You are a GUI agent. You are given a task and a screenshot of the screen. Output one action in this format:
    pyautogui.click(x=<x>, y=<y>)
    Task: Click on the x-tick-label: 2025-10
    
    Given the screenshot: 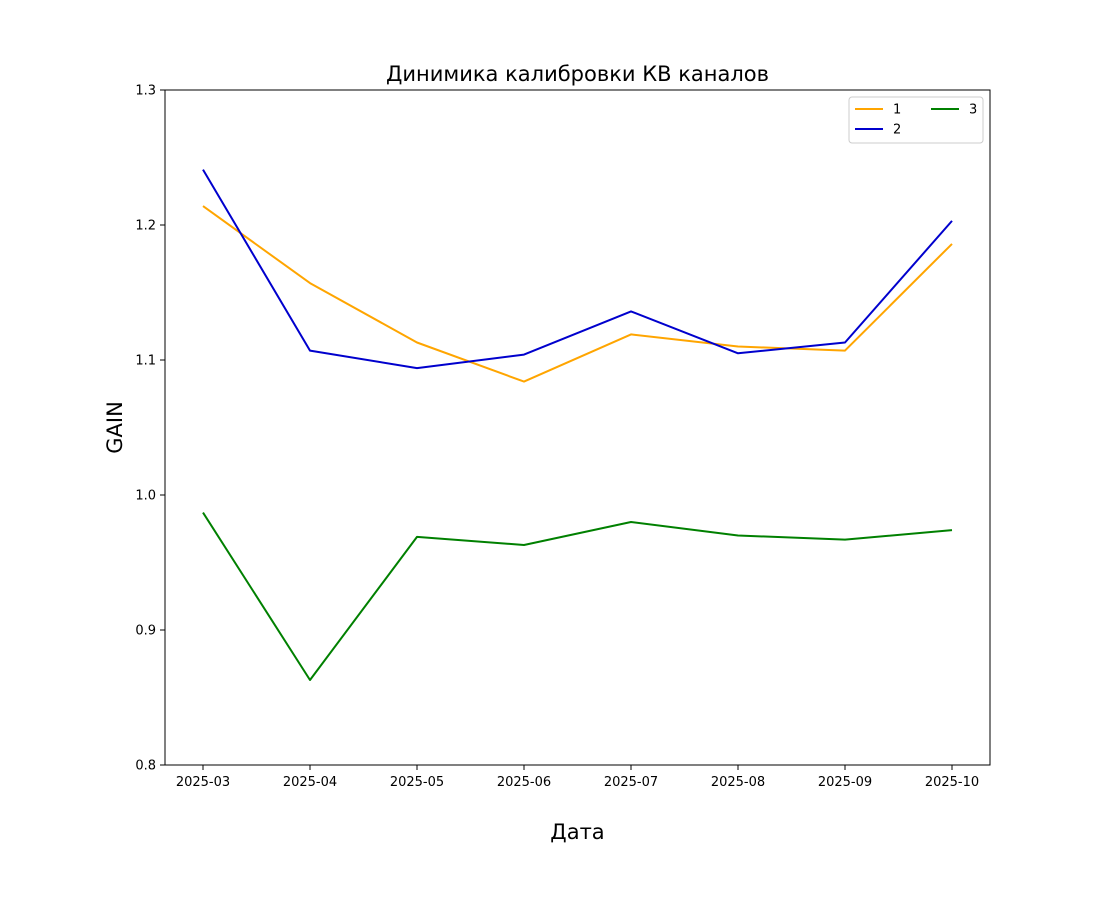 What is the action you would take?
    pyautogui.click(x=952, y=782)
    